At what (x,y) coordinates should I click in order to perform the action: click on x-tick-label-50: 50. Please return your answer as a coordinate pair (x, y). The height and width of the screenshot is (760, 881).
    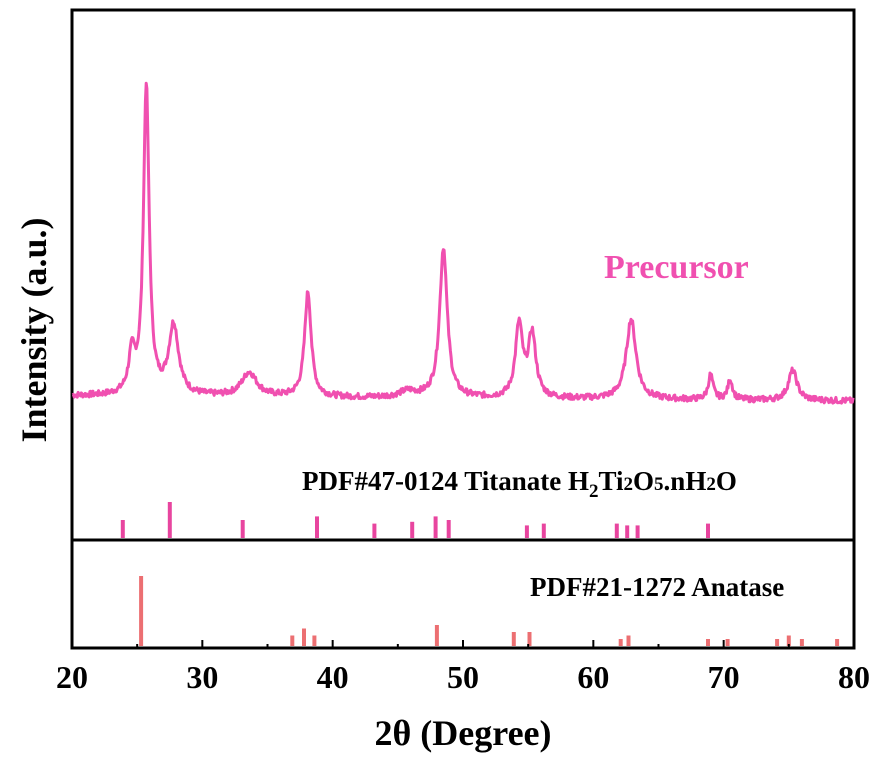
    Looking at the image, I should click on (463, 677).